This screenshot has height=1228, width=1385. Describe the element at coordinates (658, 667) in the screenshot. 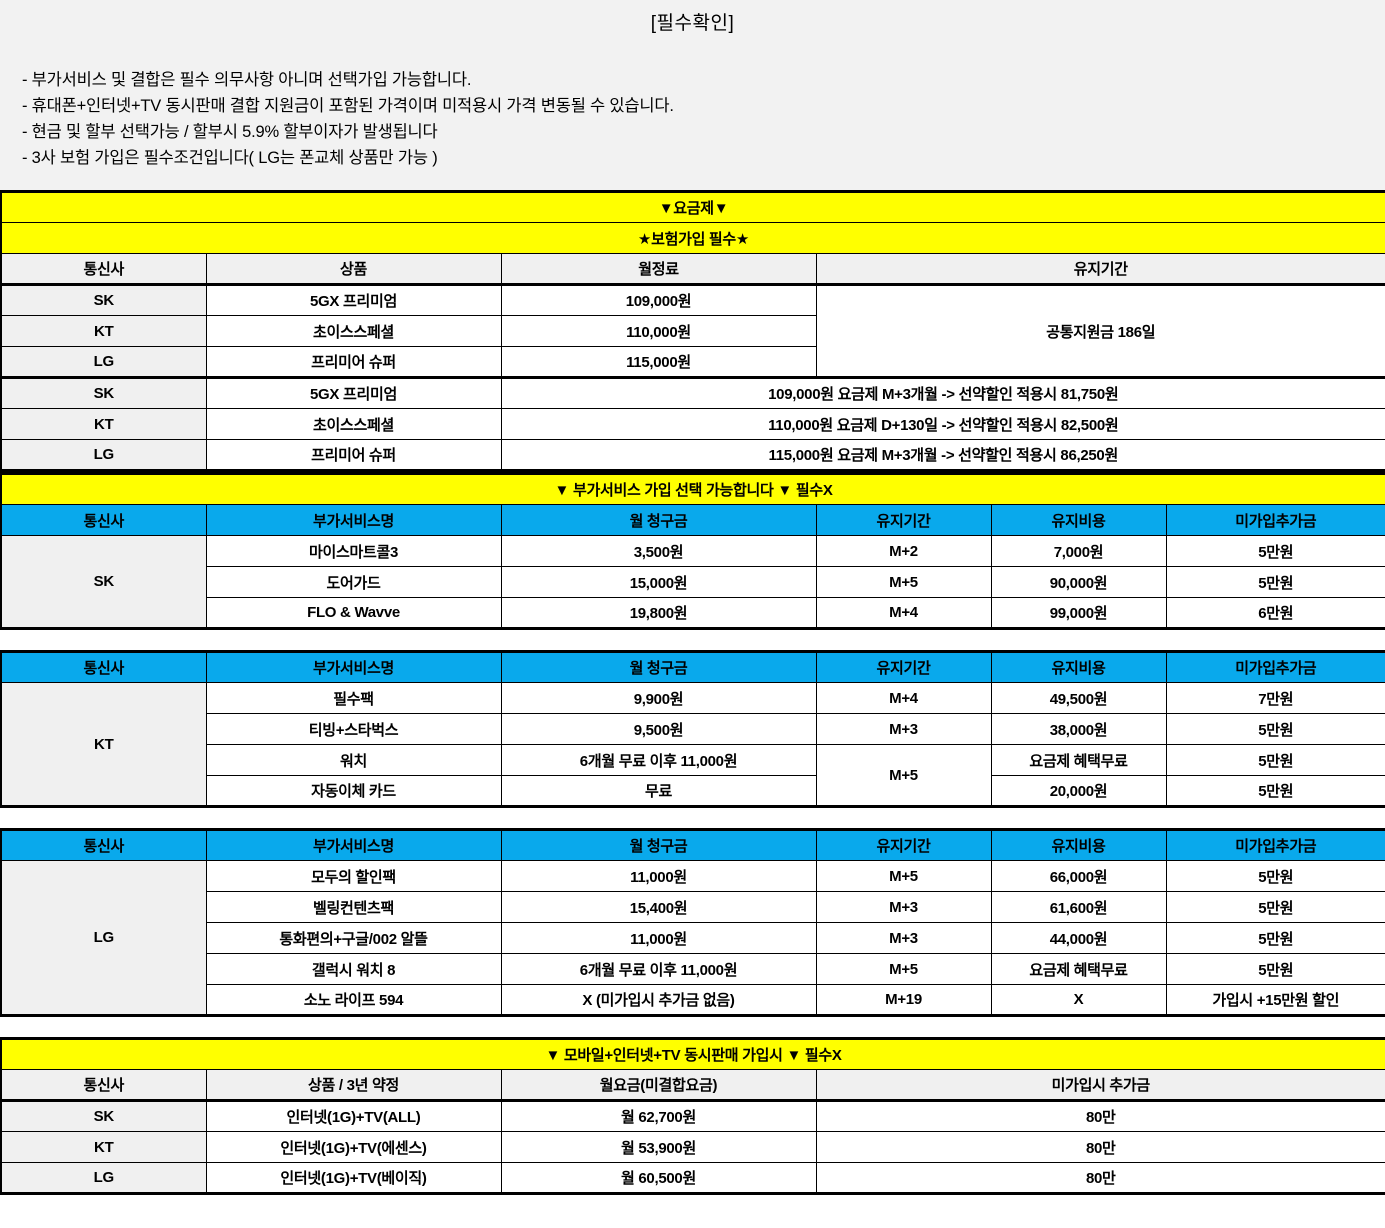

I see `addon-header-monthly: 월 청구금` at that location.